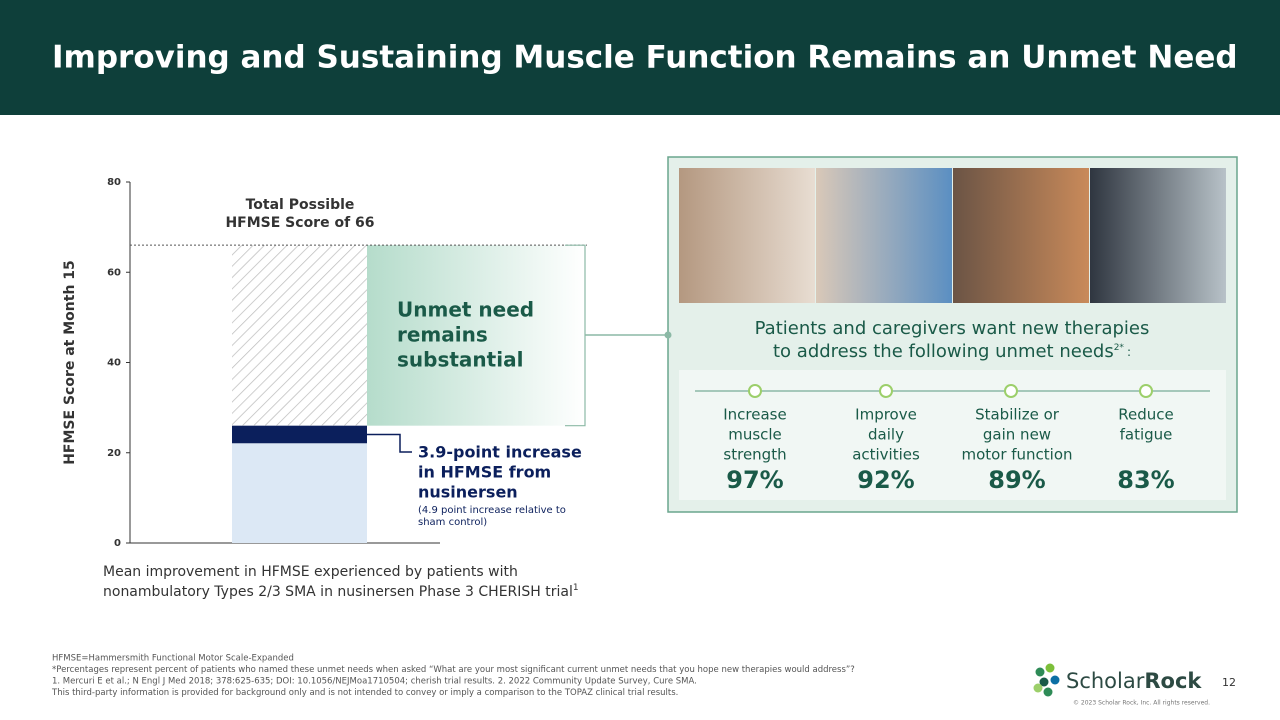 This screenshot has height=720, width=1280. I want to click on reference-label: HFMSE Score of 66, so click(299, 223).